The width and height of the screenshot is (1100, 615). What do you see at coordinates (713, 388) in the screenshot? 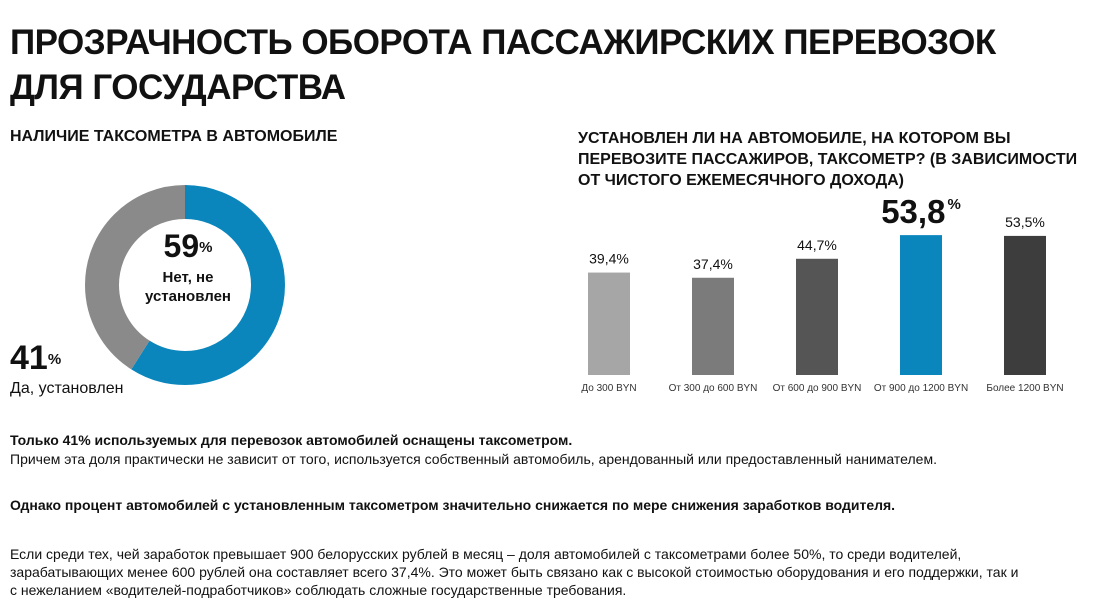
I see `bar-category-label-2: От 300 до 600 BYN` at bounding box center [713, 388].